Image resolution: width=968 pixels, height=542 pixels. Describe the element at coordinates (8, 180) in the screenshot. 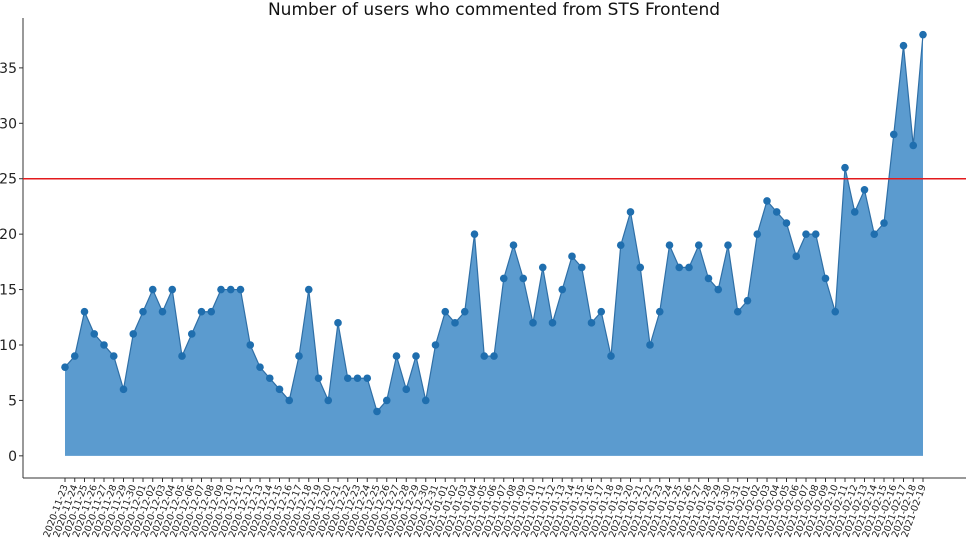

I see `y-tick-label: 25` at that location.